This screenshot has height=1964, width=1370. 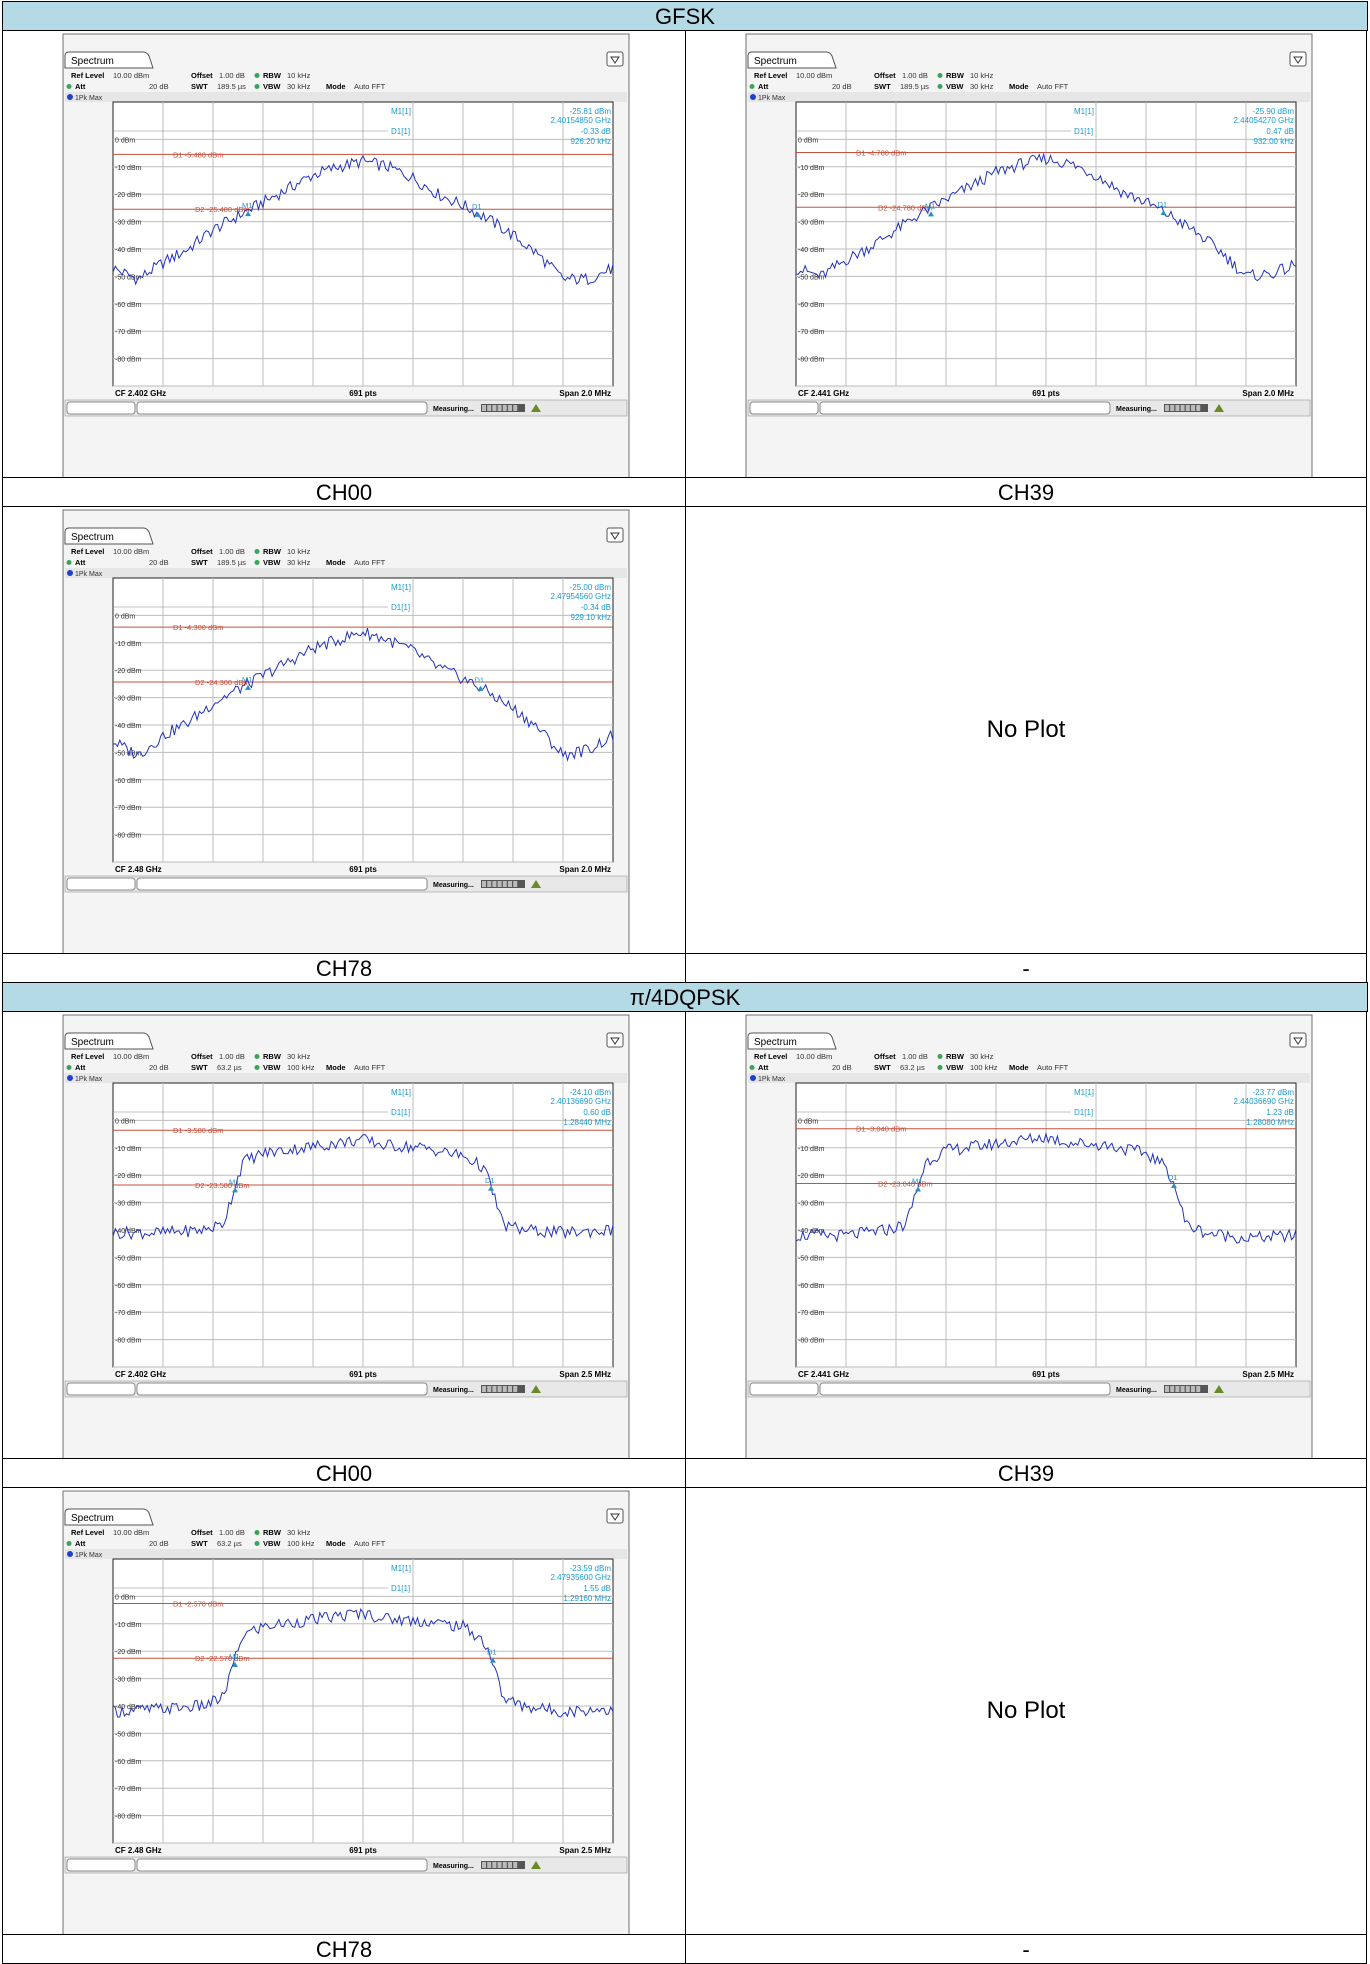 What do you see at coordinates (1053, 1067) in the screenshot?
I see `mode-value: Auto FFT` at bounding box center [1053, 1067].